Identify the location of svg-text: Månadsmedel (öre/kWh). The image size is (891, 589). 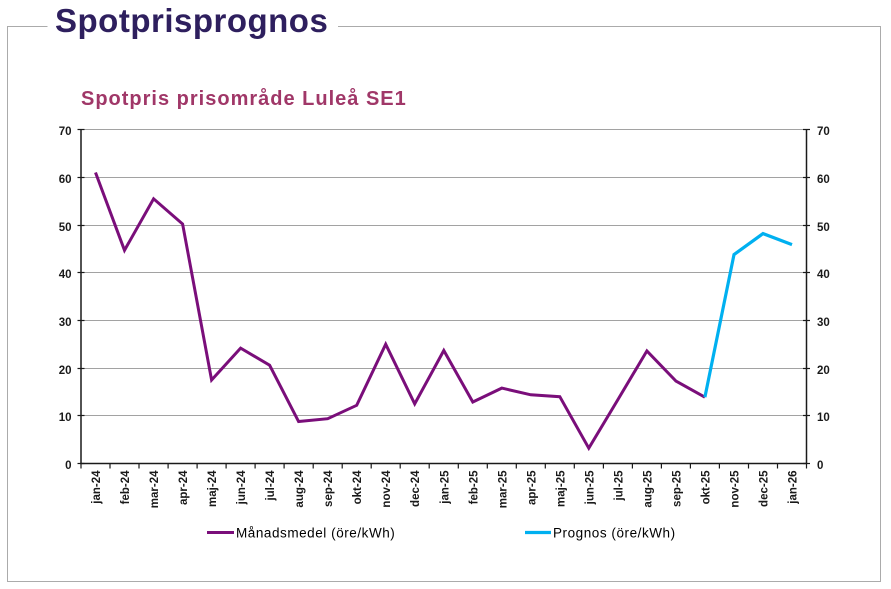
(315, 533).